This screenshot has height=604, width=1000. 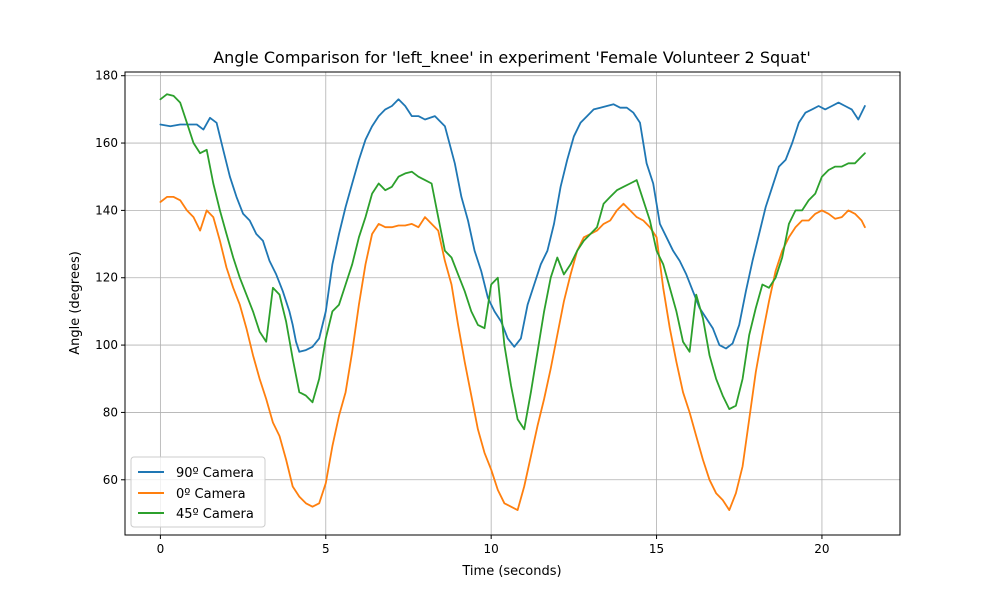 I want to click on y-tick-label: 140, so click(x=106, y=210).